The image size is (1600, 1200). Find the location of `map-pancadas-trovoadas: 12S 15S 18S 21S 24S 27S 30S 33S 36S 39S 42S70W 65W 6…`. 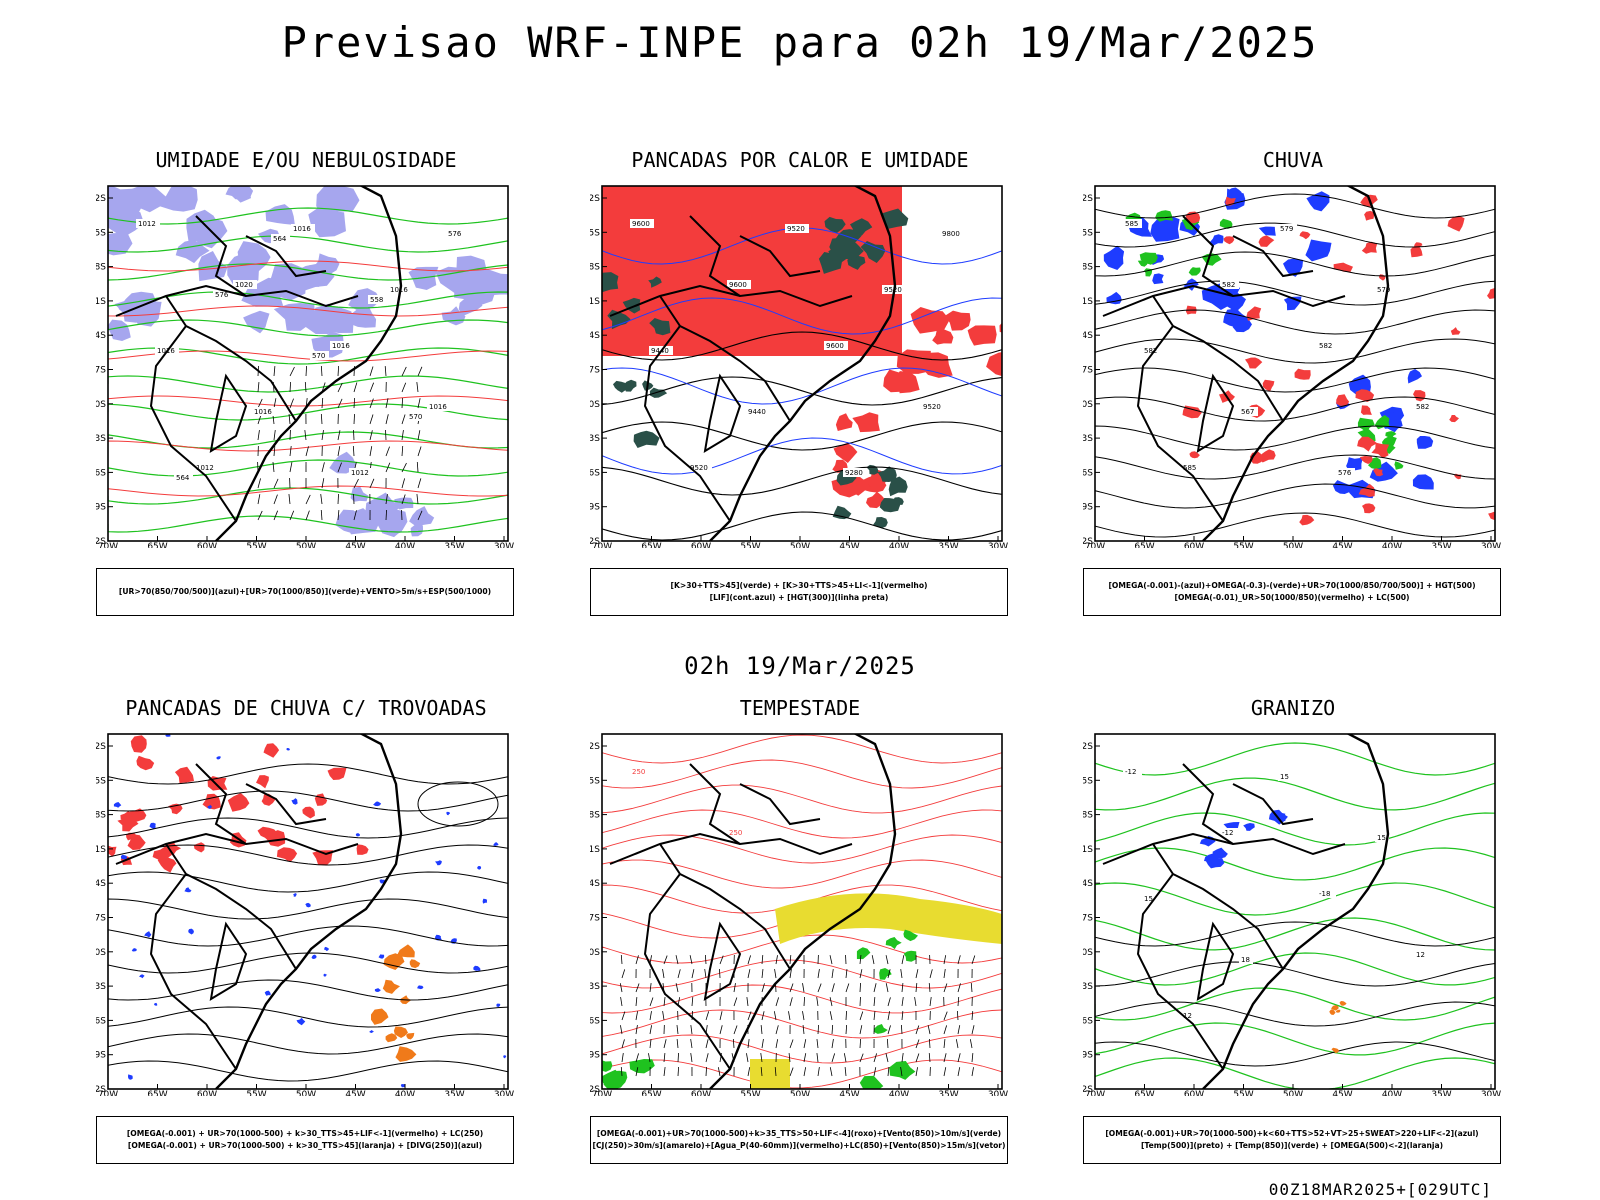

map-pancadas-trovoadas: 12S 15S 18S 21S 24S 27S 30S 33S 36S 39S 42S70W 65W 6… is located at coordinates (306, 910).